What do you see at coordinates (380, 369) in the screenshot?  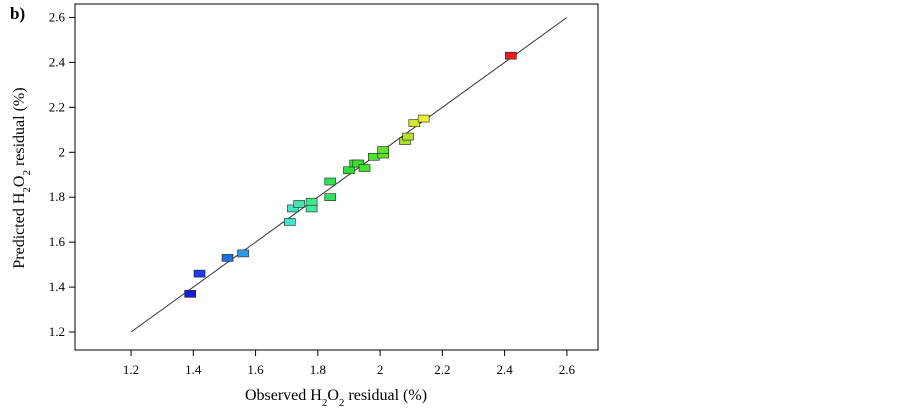 I see `x-tick-label: 2` at bounding box center [380, 369].